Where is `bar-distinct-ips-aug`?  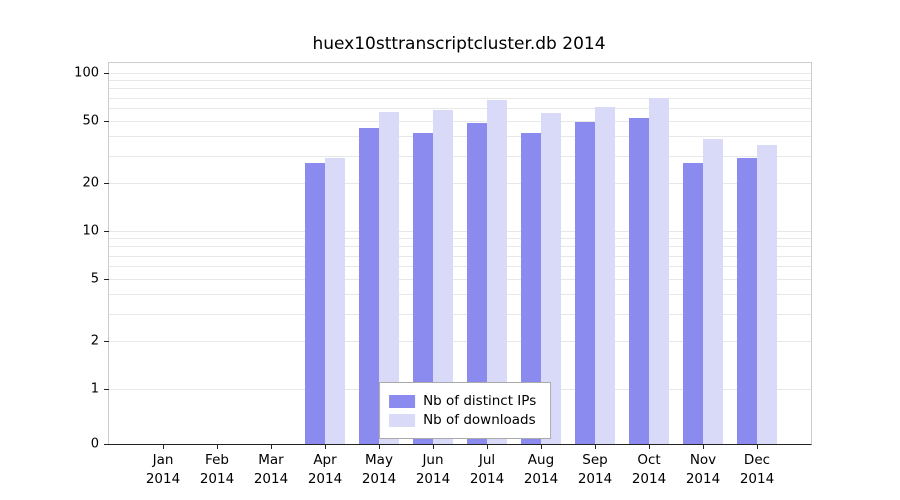
bar-distinct-ips-aug is located at coordinates (531, 288).